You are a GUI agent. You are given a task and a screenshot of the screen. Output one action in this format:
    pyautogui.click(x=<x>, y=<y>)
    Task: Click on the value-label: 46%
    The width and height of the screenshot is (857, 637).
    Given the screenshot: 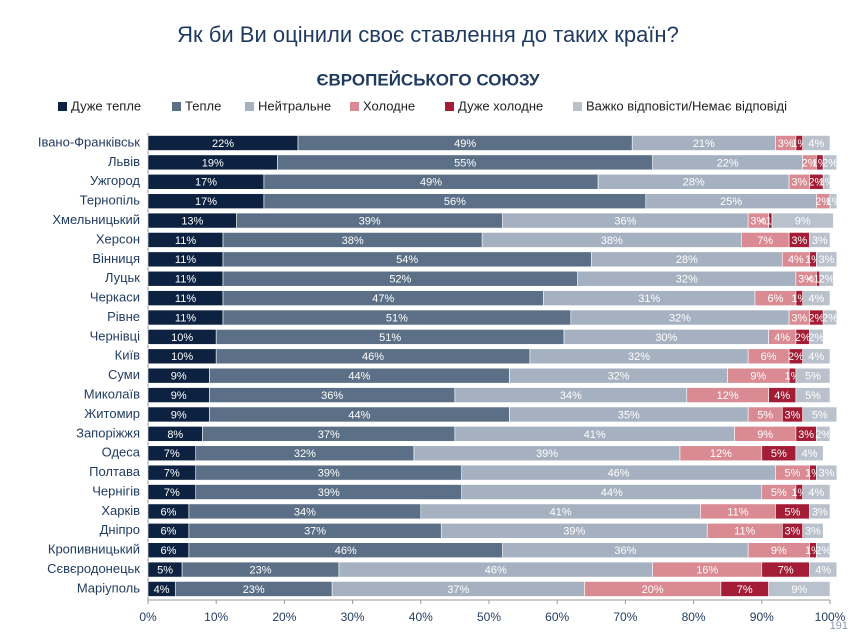 What is the action you would take?
    pyautogui.click(x=496, y=570)
    